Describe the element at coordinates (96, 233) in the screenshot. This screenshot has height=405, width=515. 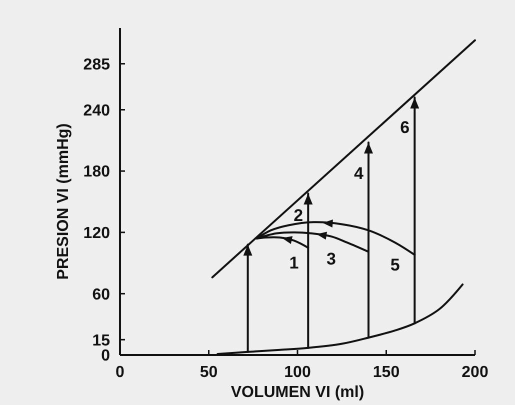
I see `y-tick-label: 120` at that location.